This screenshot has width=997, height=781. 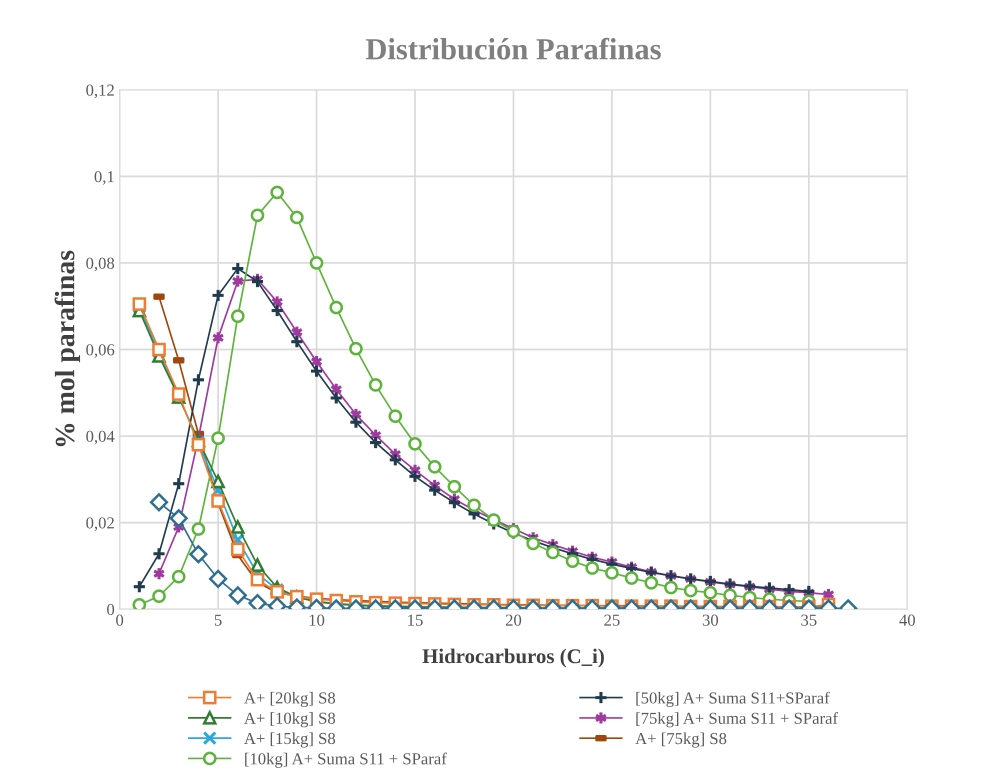 I want to click on y-tick-label: 0, so click(x=110, y=610).